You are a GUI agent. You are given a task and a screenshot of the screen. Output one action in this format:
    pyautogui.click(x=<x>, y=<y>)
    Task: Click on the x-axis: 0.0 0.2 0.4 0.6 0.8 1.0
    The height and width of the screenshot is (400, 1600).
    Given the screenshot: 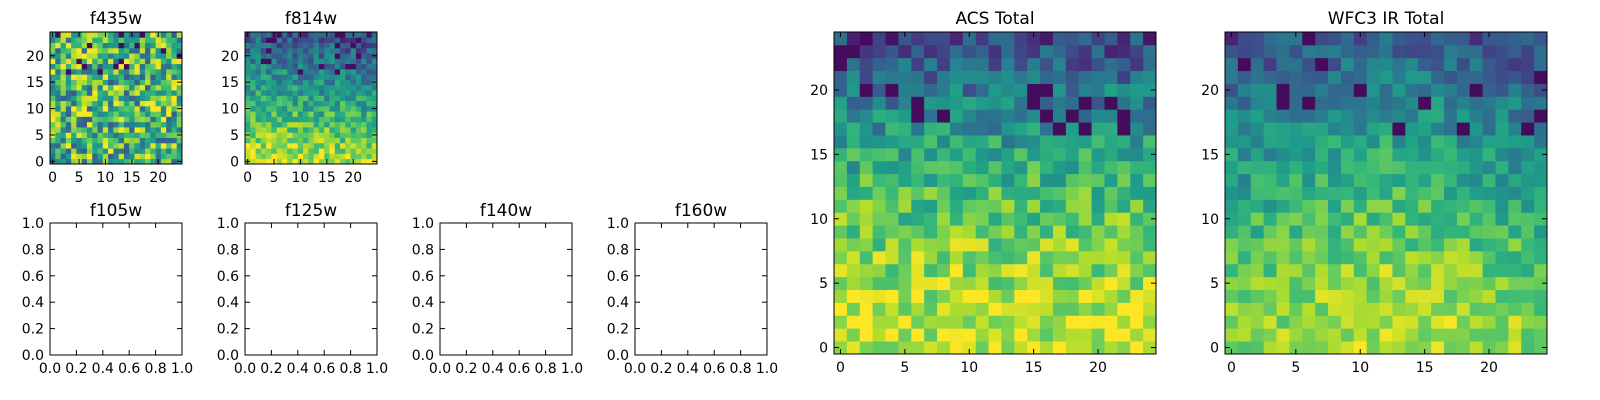 What is the action you would take?
    pyautogui.click(x=701, y=300)
    